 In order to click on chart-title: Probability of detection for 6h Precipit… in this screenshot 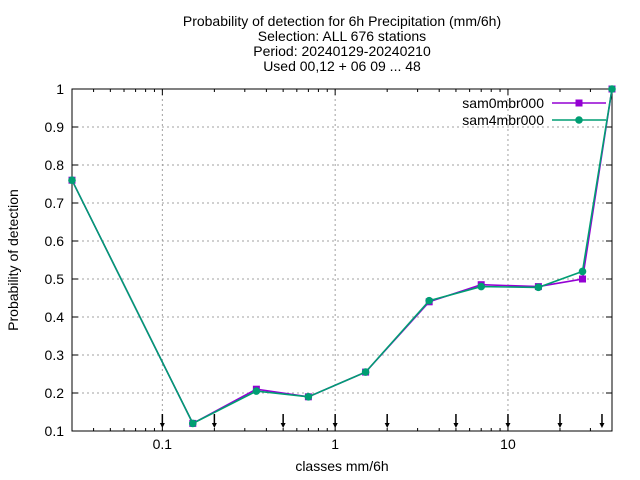, I will do `click(342, 43)`.